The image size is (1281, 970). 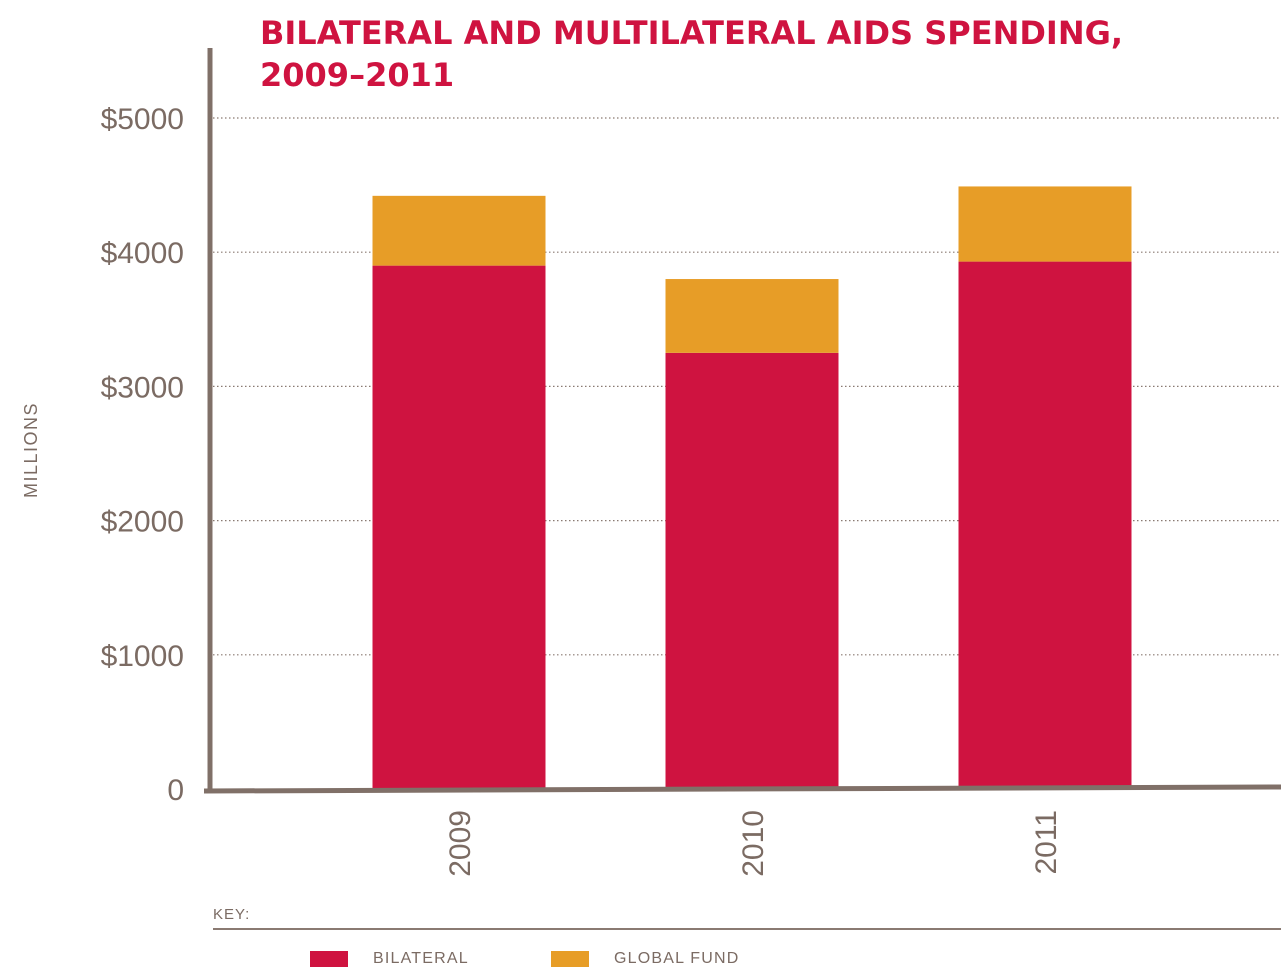 I want to click on bar-bilateral-2010, so click(x=752, y=570).